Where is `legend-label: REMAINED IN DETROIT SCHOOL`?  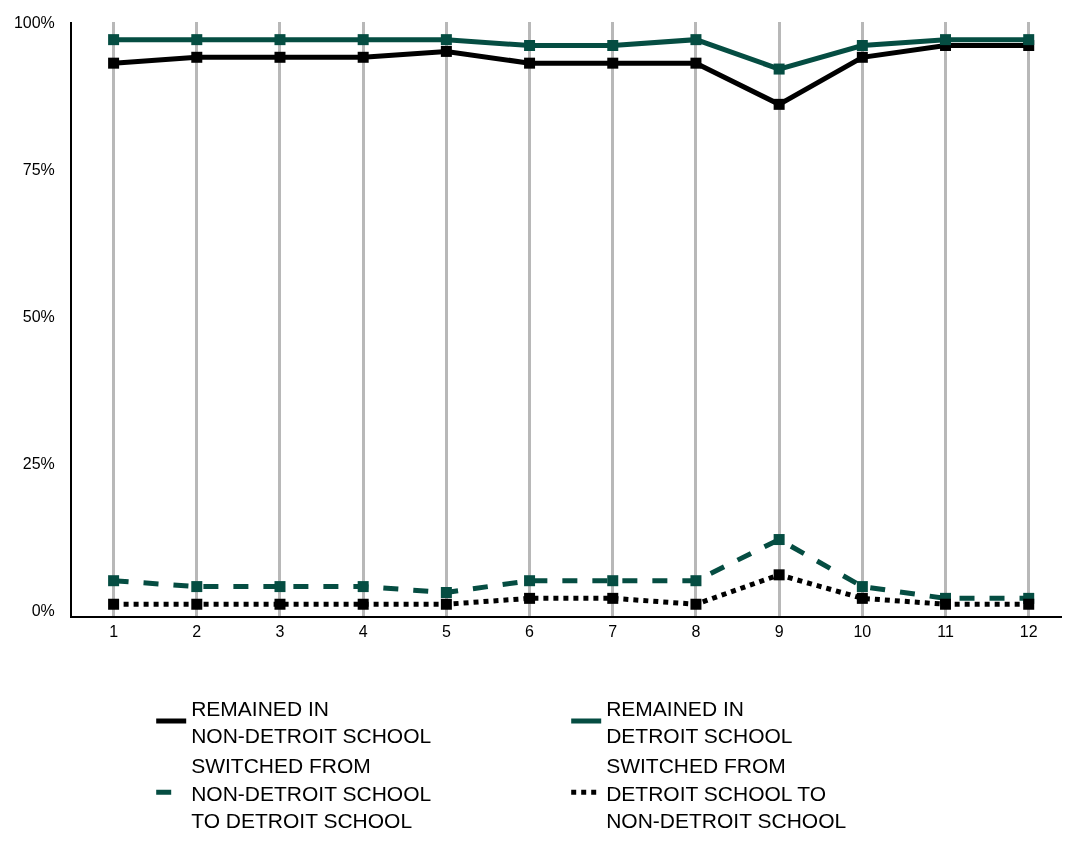 legend-label: REMAINED IN DETROIT SCHOOL is located at coordinates (699, 721).